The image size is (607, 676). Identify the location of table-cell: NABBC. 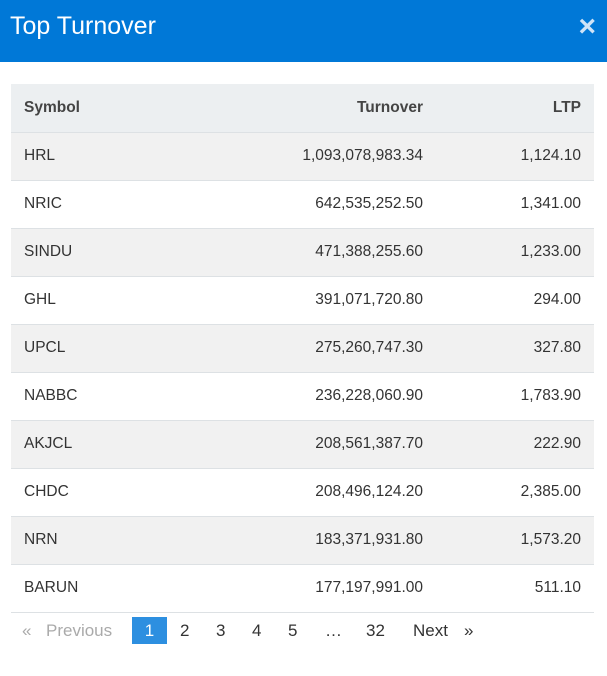
(131, 396).